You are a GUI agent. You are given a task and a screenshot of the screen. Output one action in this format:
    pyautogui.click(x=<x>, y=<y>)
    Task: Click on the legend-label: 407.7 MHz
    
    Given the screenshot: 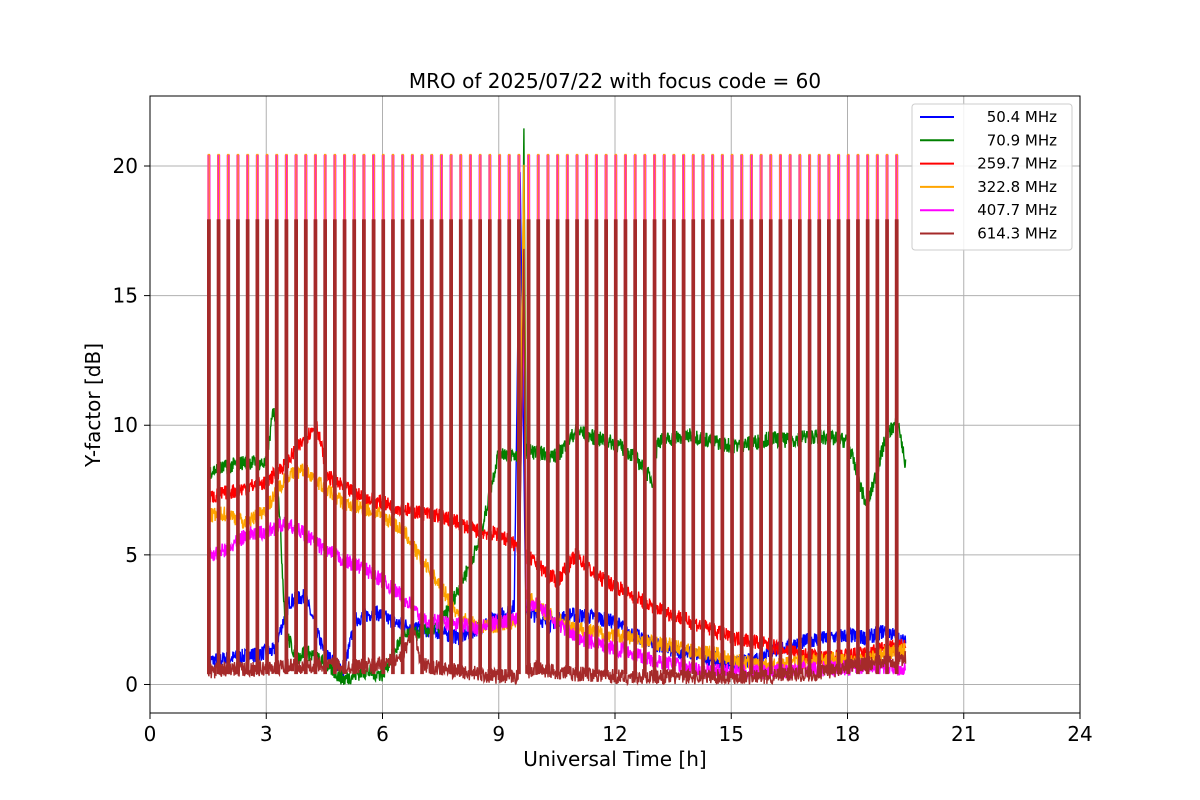 What is the action you would take?
    pyautogui.click(x=1017, y=210)
    